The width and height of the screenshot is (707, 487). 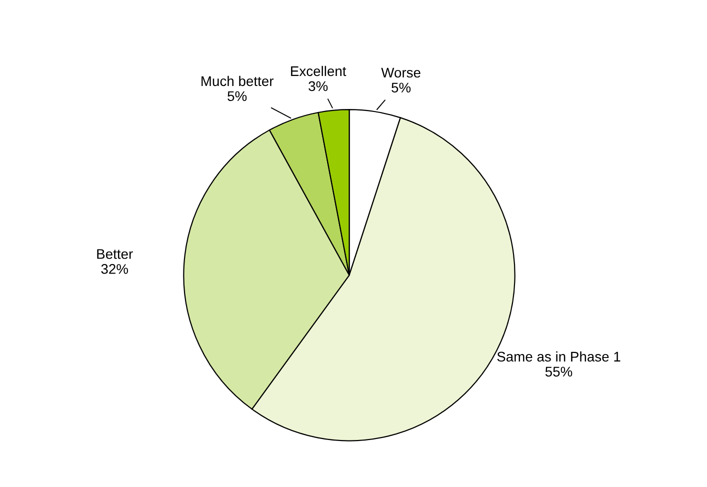 I want to click on data-label: 55%, so click(x=558, y=371).